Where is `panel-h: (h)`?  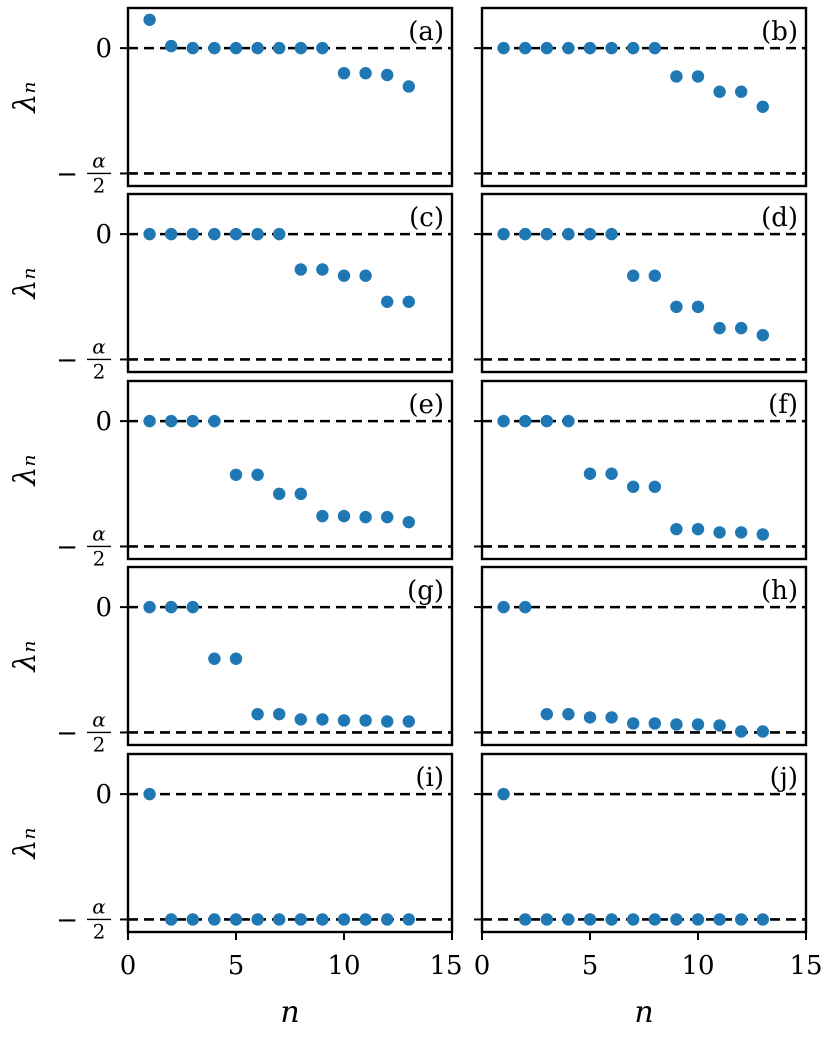 panel-h: (h) is located at coordinates (641, 656).